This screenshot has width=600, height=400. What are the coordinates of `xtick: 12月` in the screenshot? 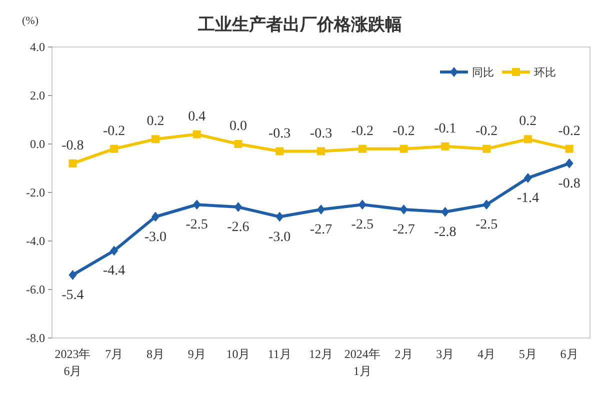 It's located at (321, 354).